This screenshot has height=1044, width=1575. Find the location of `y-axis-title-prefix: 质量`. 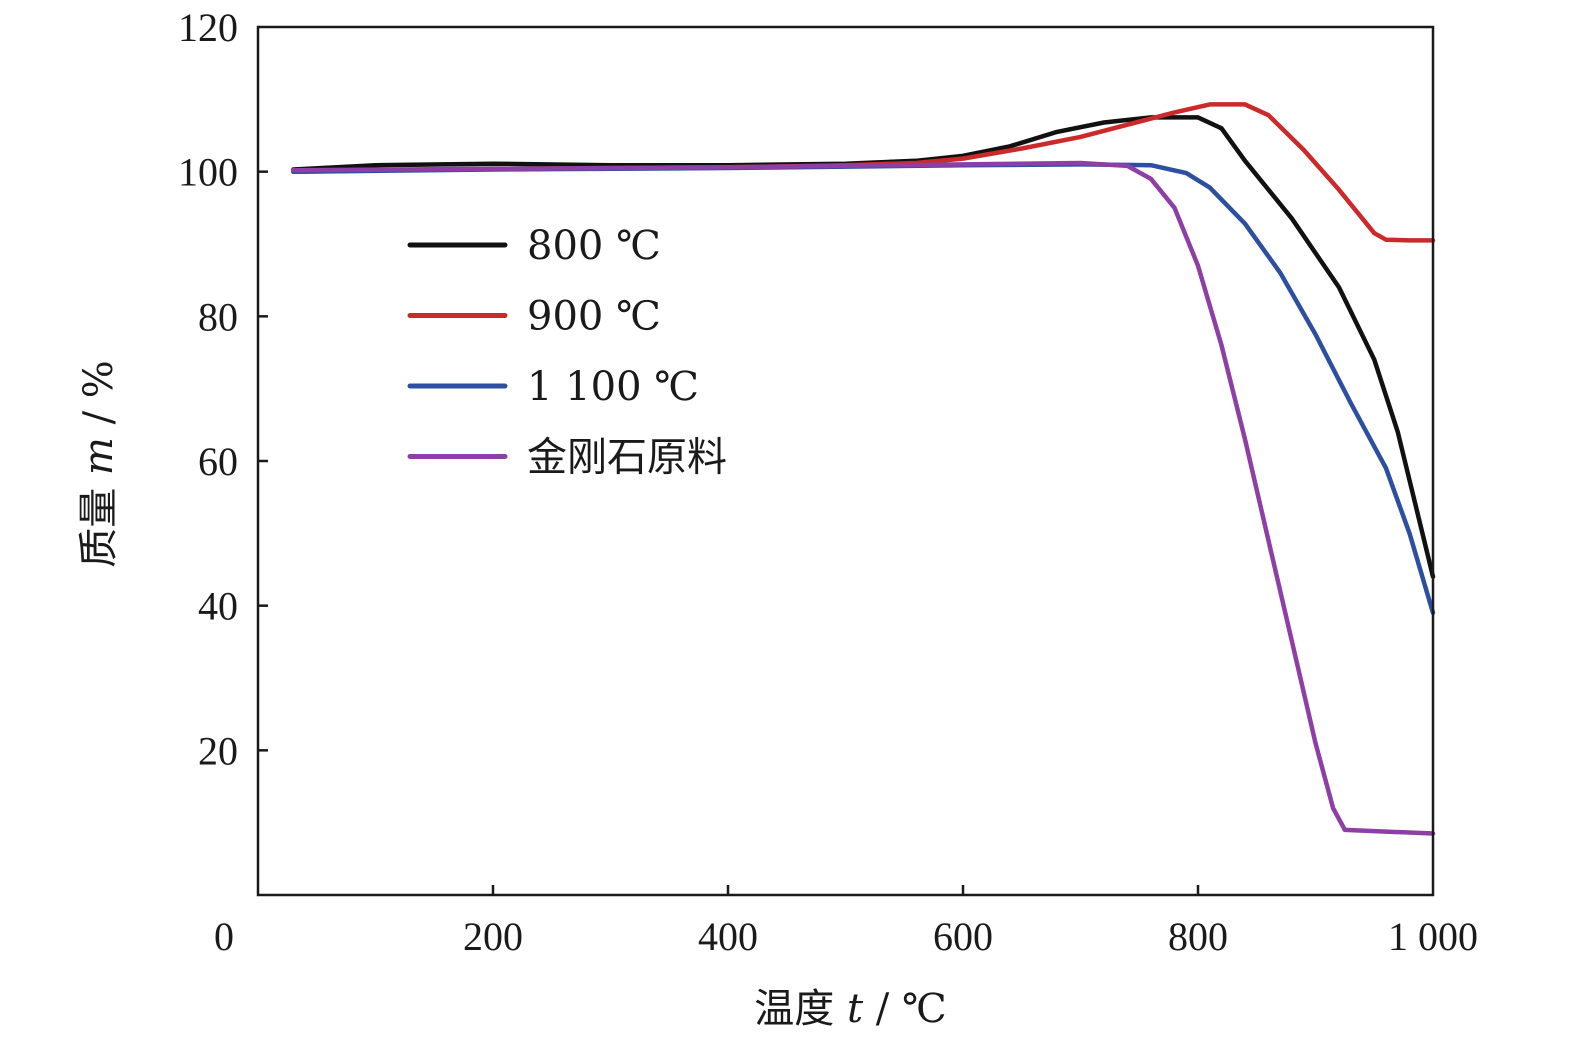

y-axis-title-prefix: 质量 is located at coordinates (99, 521).